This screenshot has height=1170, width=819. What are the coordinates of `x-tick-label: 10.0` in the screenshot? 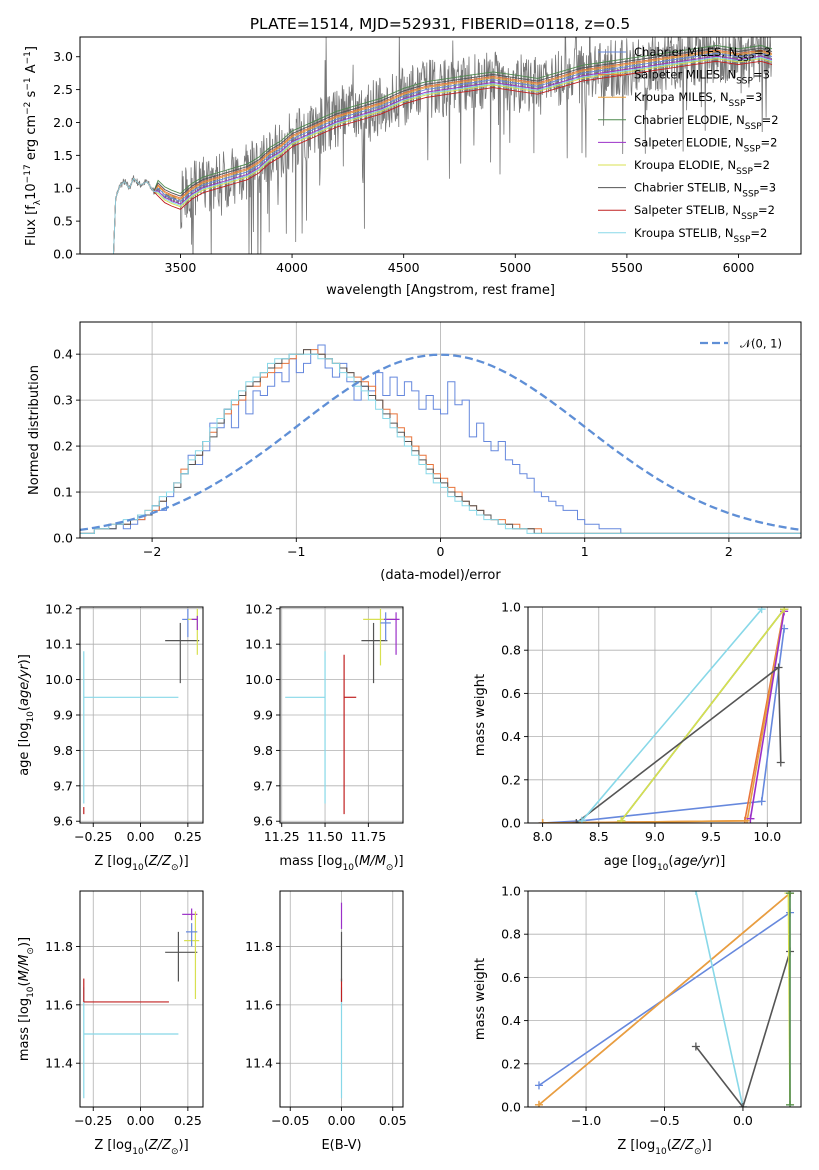 It's located at (767, 836).